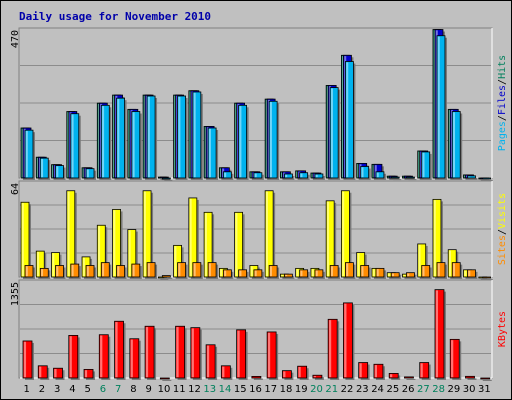  I want to click on day-label-10: 10, so click(164, 389).